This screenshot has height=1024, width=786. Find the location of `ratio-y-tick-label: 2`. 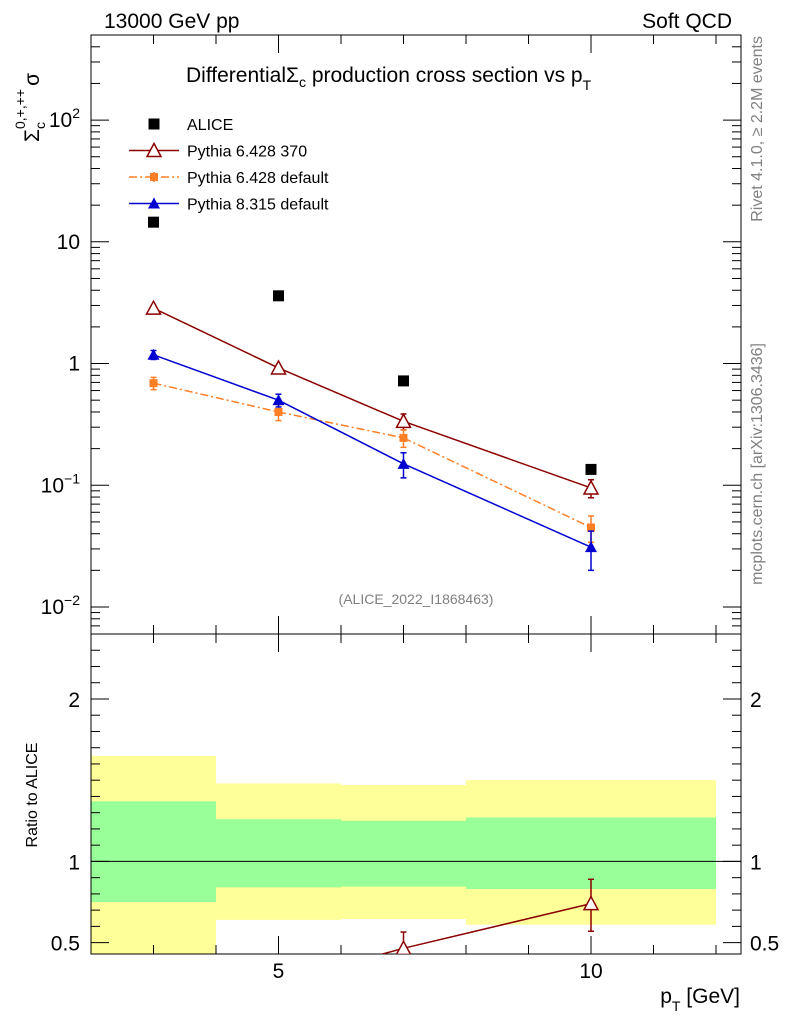

ratio-y-tick-label: 2 is located at coordinates (74, 700).